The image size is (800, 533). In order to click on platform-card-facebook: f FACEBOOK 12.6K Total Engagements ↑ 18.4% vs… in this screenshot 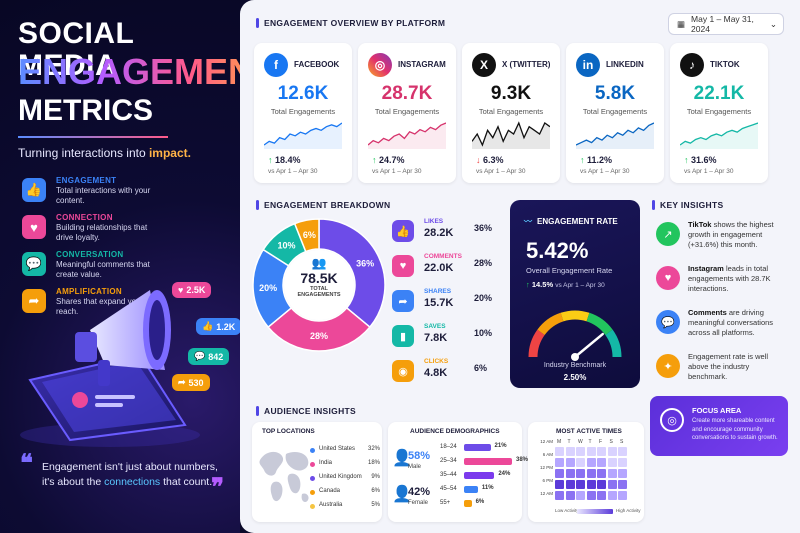, I will do `click(303, 113)`.